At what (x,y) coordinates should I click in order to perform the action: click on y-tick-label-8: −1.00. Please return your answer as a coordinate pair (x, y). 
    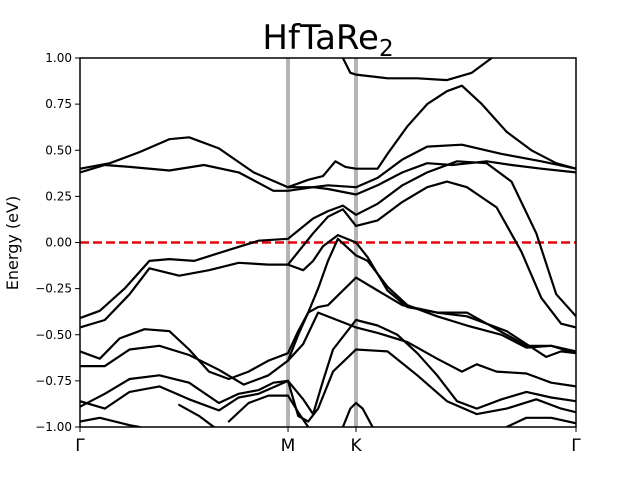
    Looking at the image, I should click on (53, 427).